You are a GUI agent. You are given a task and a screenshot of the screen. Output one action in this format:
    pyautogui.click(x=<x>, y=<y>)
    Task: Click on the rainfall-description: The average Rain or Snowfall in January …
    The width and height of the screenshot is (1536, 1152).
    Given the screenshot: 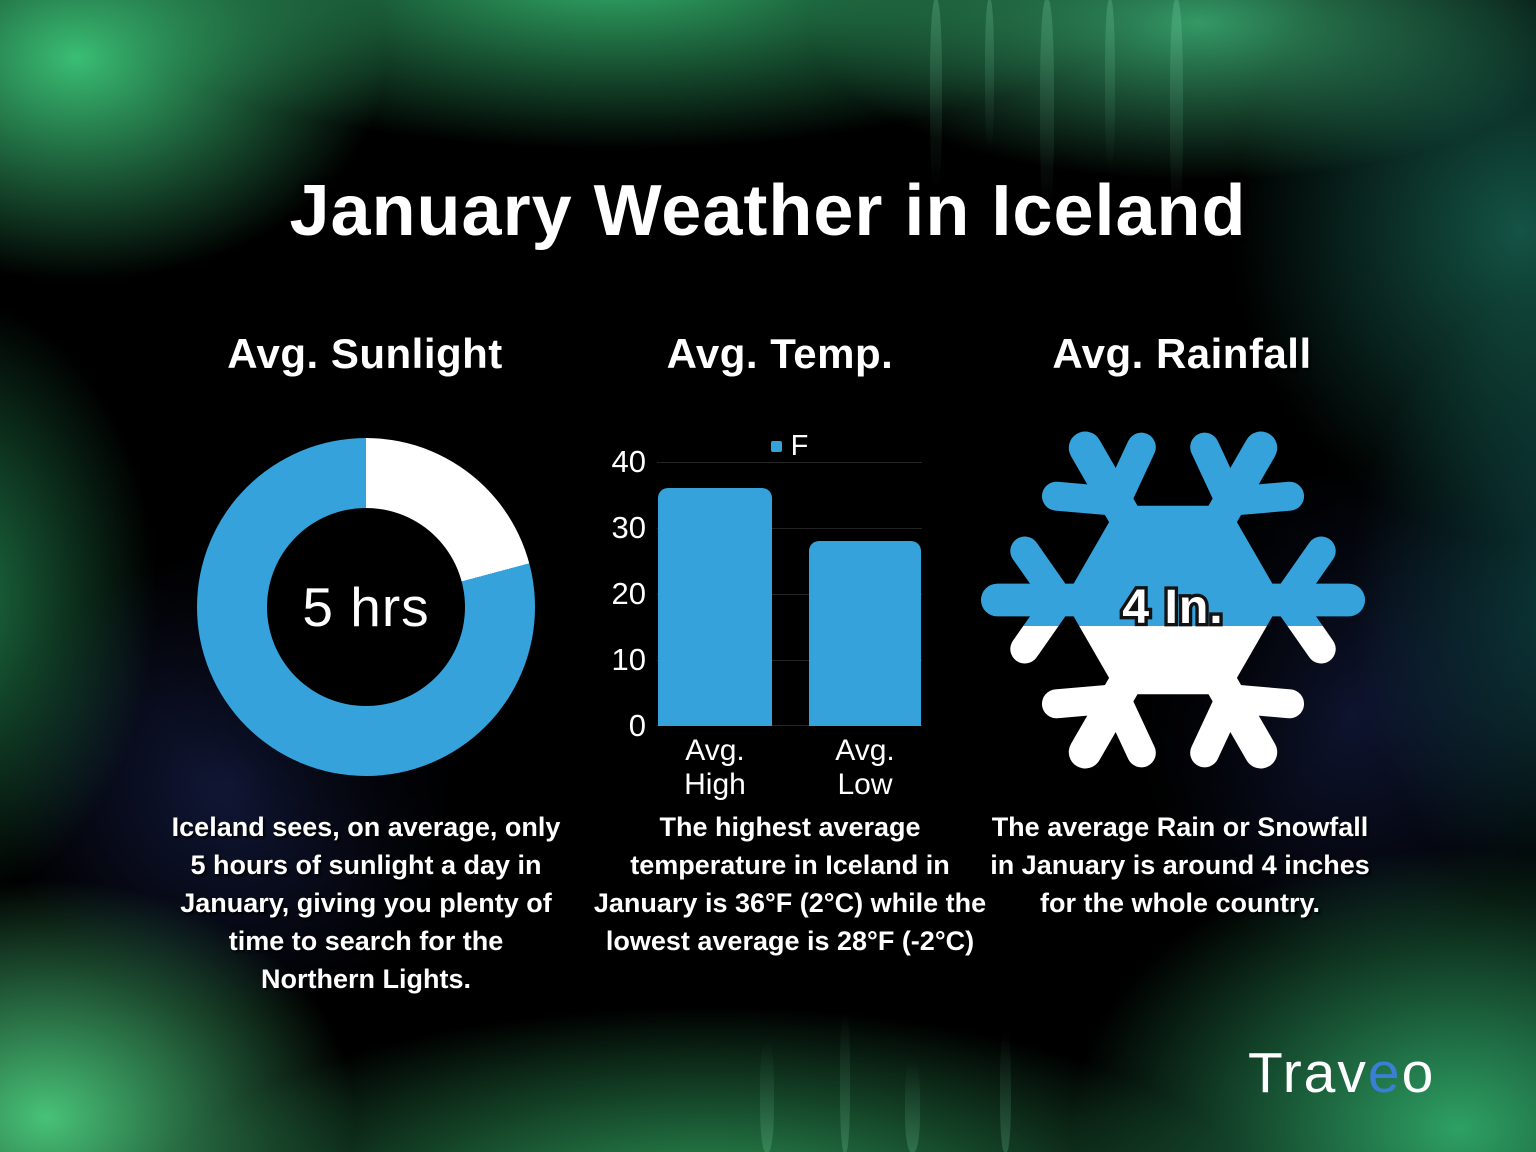 What is the action you would take?
    pyautogui.click(x=1180, y=865)
    